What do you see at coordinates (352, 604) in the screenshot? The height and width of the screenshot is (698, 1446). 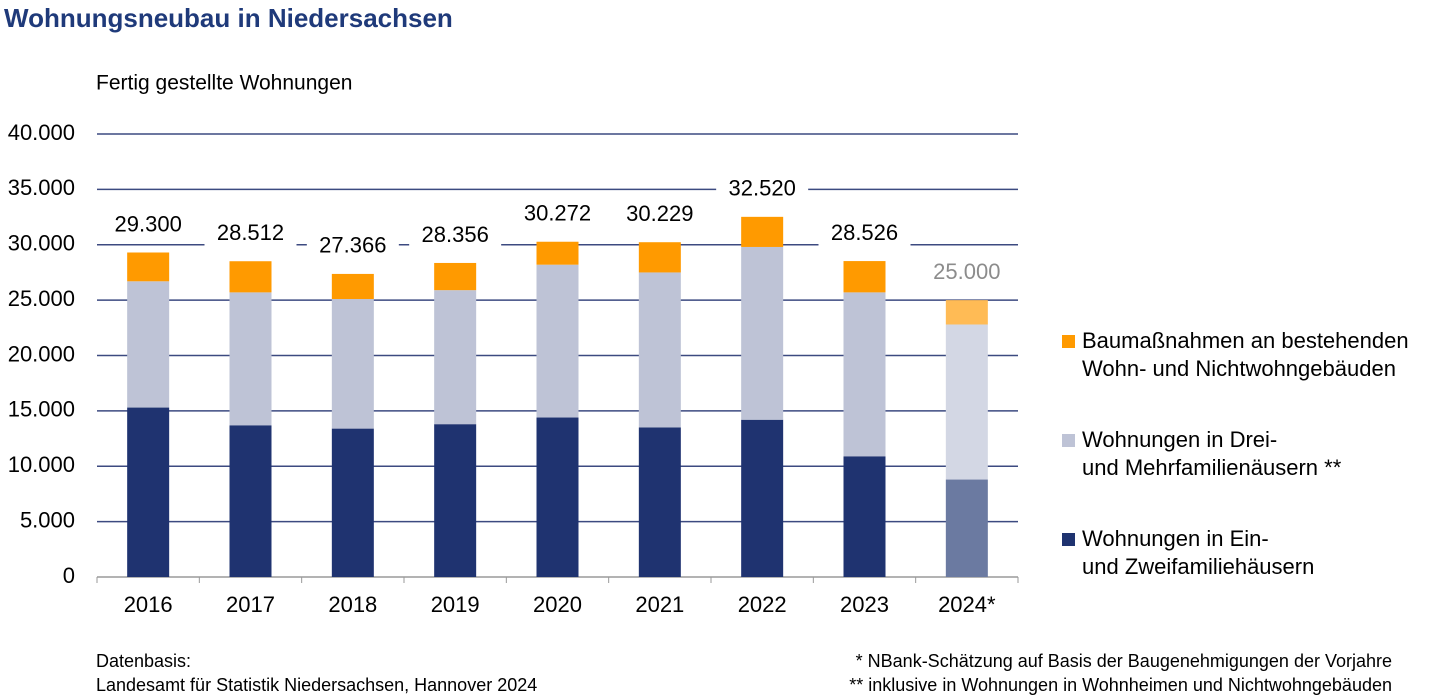 I see `x-tick-label: 2018` at bounding box center [352, 604].